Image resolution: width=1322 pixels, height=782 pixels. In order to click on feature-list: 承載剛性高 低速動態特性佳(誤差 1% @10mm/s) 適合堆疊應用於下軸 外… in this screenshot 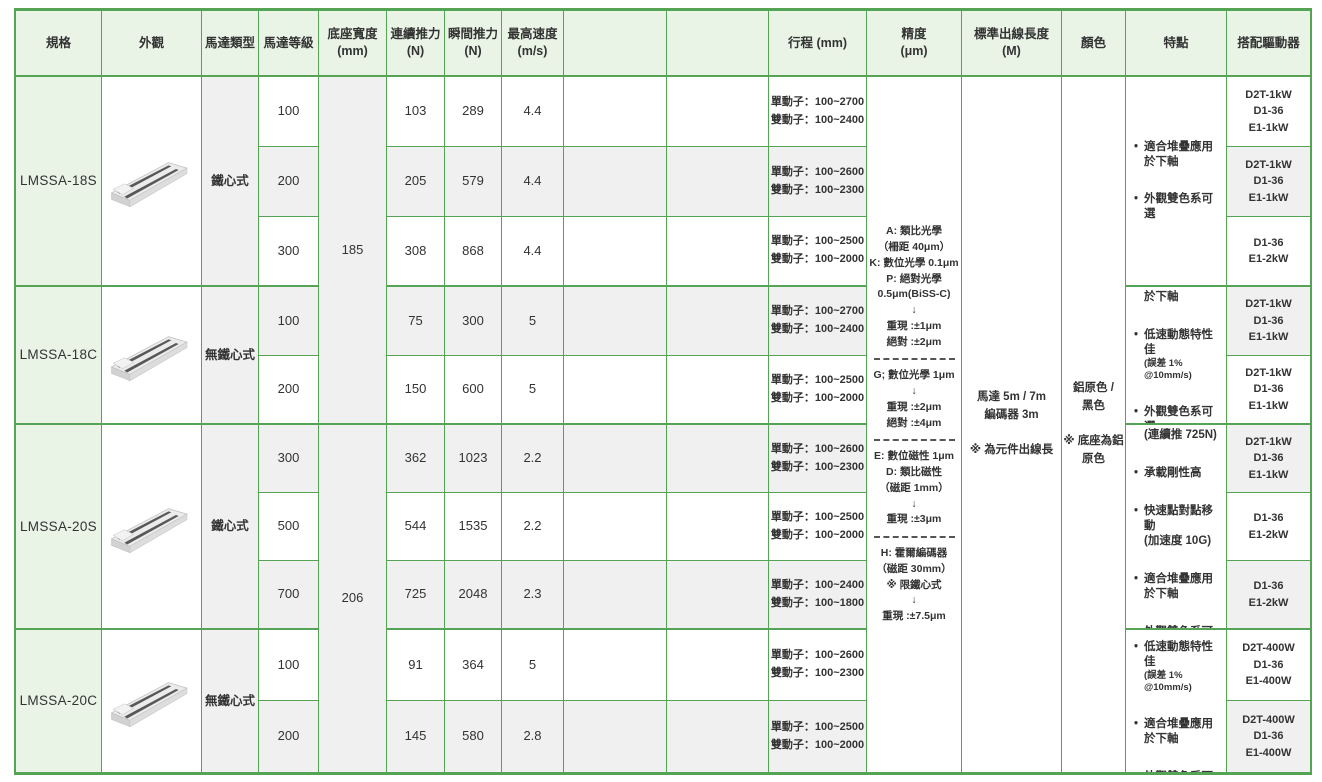, I will do `click(1178, 701)`.